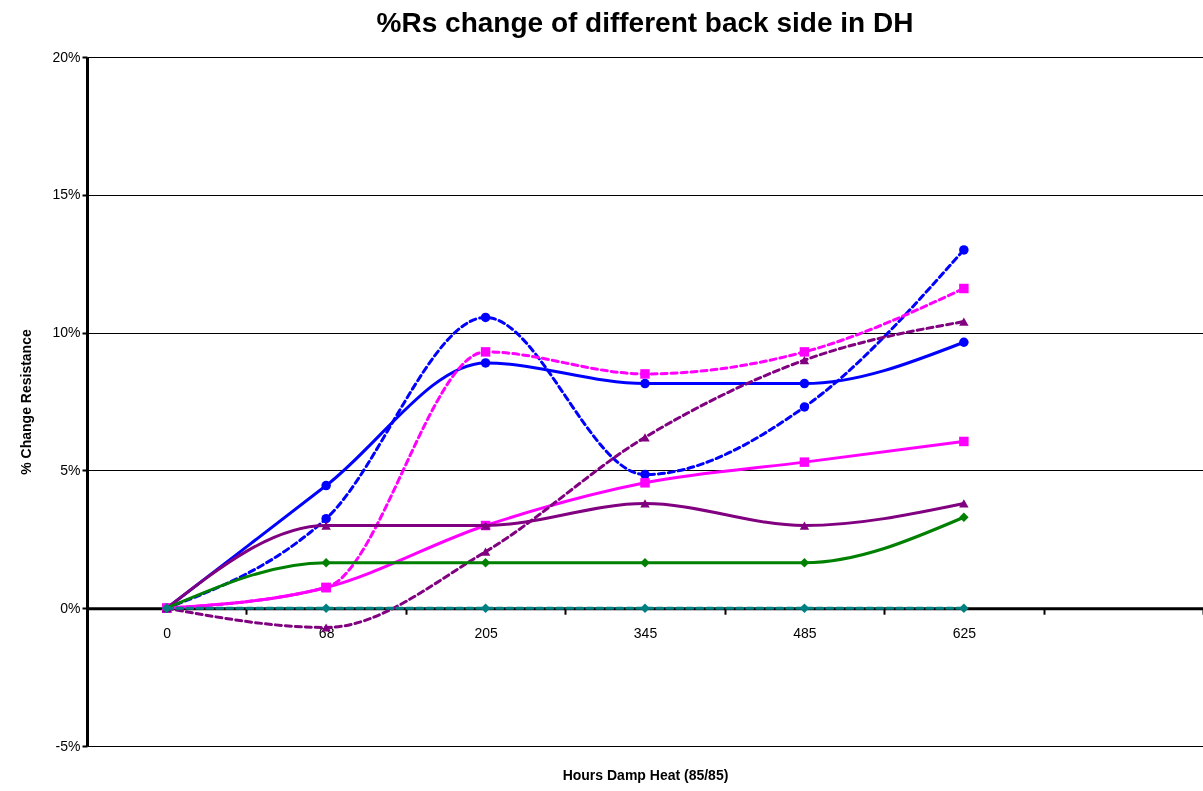 This screenshot has width=1203, height=791. Describe the element at coordinates (70, 607) in the screenshot. I see `y-tick-label: 0%` at that location.